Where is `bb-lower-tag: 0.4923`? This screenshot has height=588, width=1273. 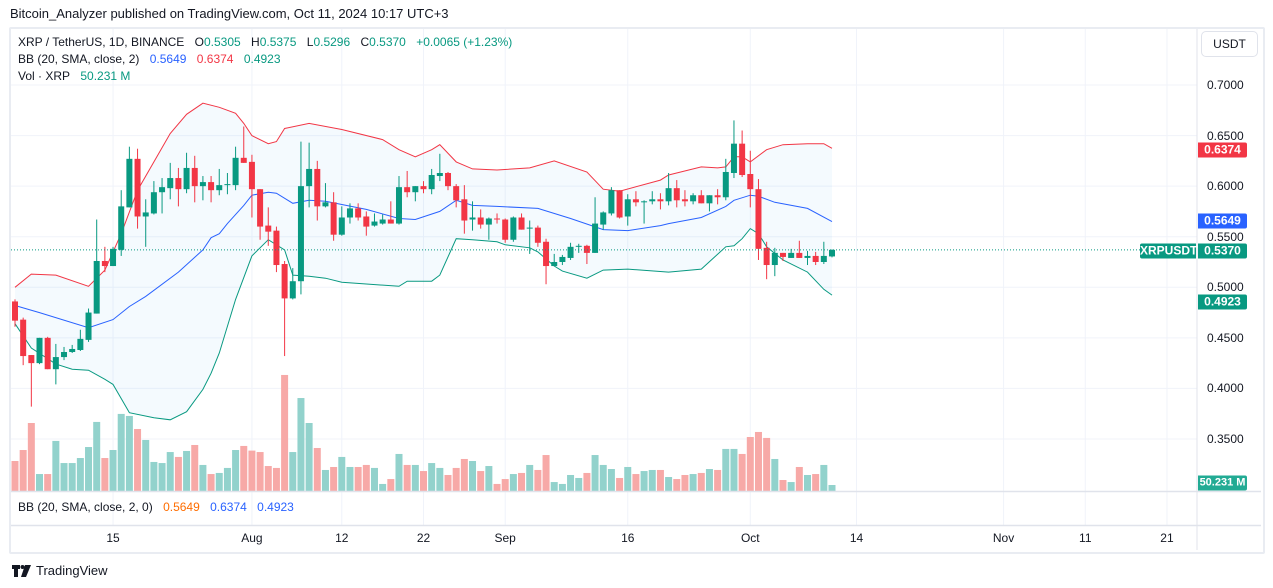
bb-lower-tag: 0.4923 is located at coordinates (1222, 302).